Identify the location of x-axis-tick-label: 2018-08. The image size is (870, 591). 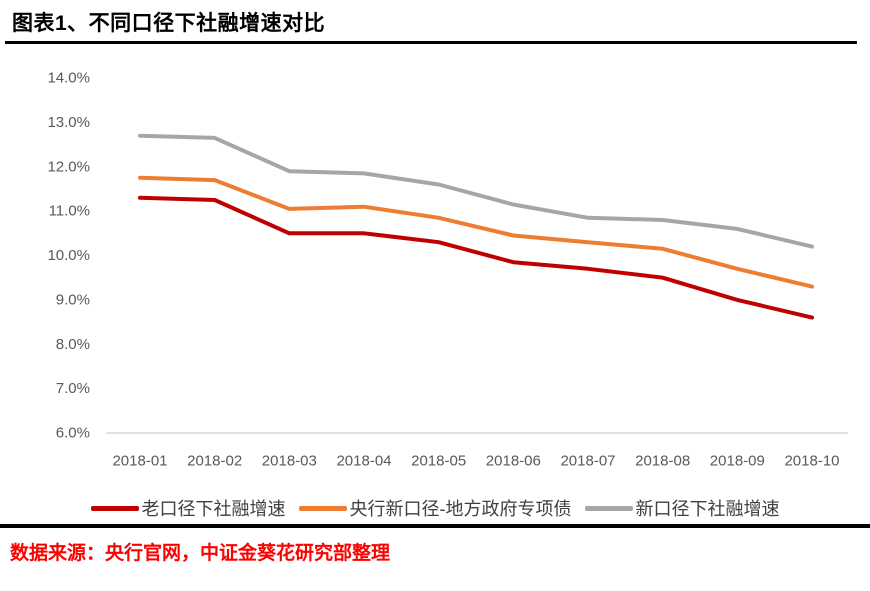
(662, 461).